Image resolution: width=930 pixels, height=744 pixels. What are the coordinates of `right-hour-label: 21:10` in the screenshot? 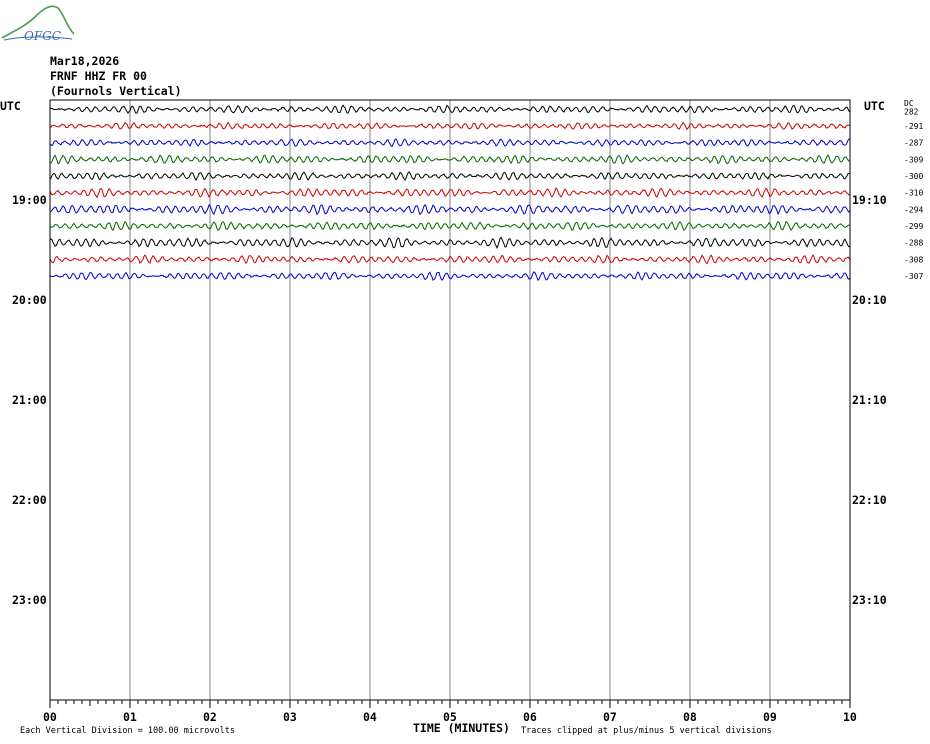 It's located at (869, 400).